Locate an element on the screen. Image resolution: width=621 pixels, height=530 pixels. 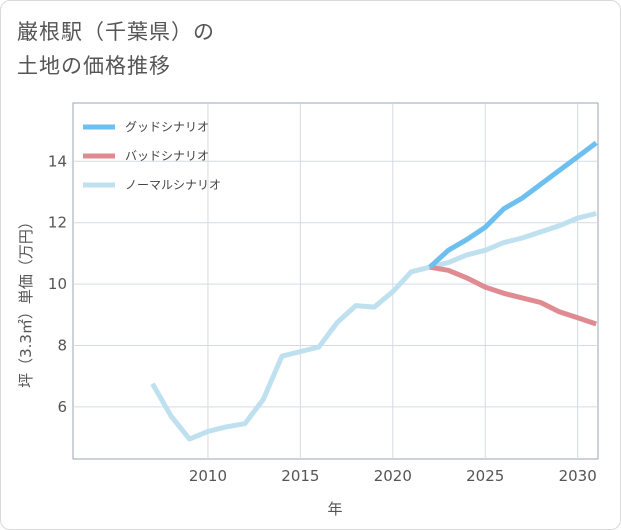
y-tick-label: 6 is located at coordinates (62, 407).